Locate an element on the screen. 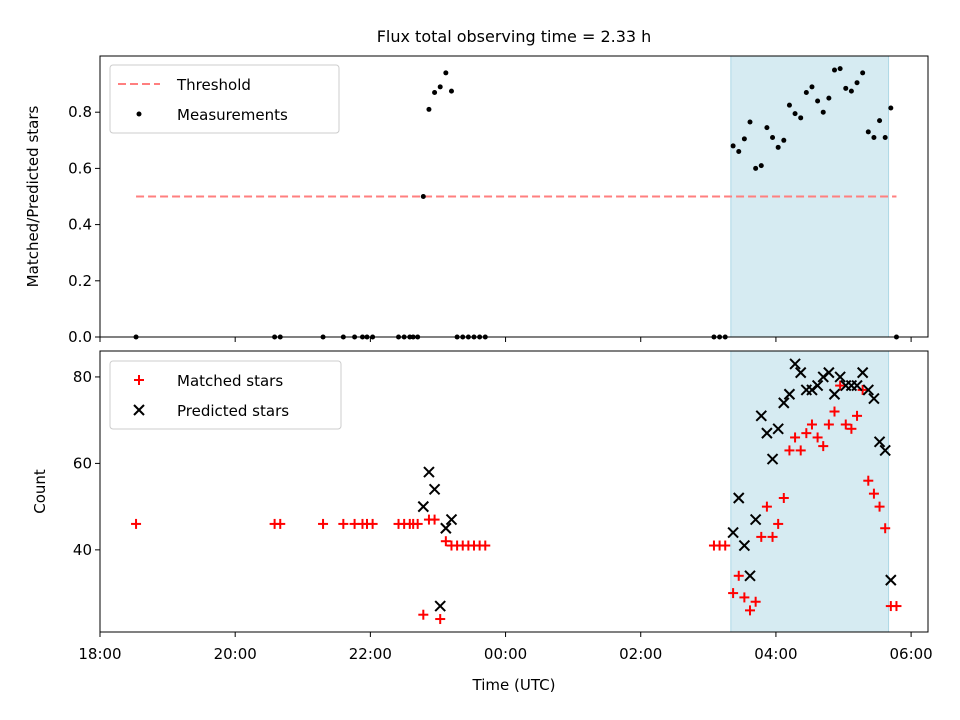 This screenshot has height=720, width=960. legend-threshold-label: Threshold is located at coordinates (213, 85).